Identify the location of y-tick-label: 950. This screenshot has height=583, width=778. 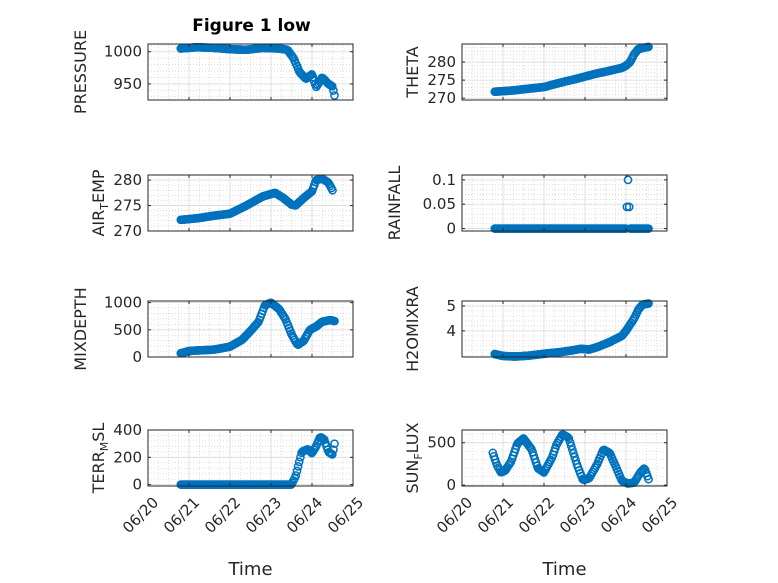
(127, 84).